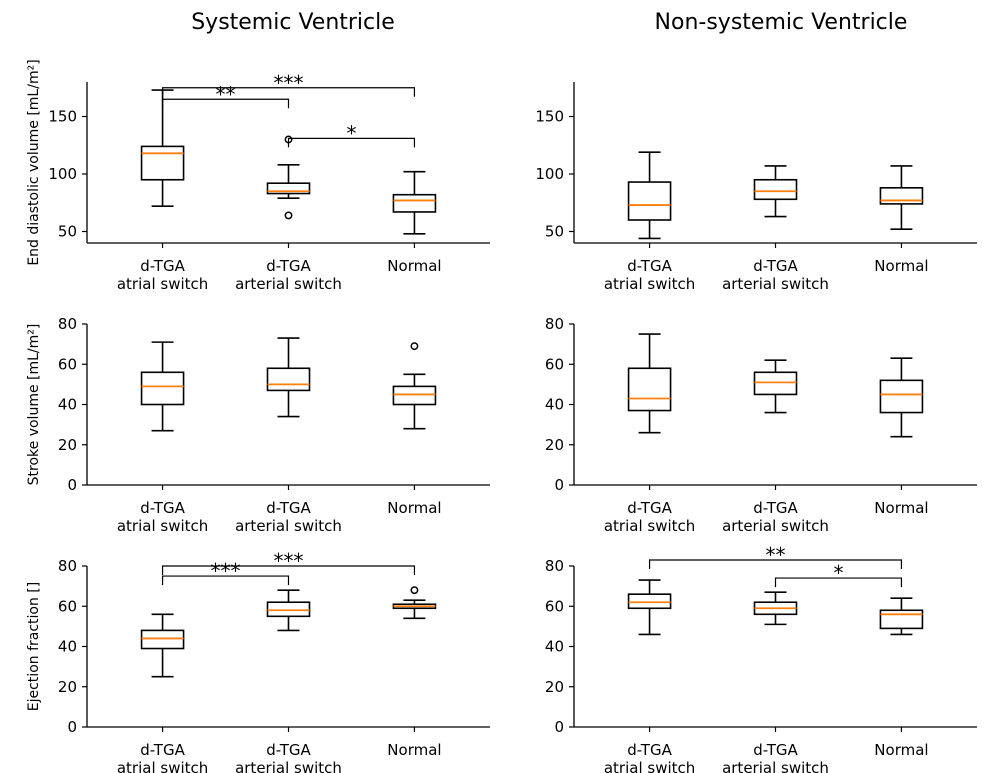 The width and height of the screenshot is (990, 773). I want to click on y-axis-label: End diastolic volume [mL/m²], so click(34, 162).